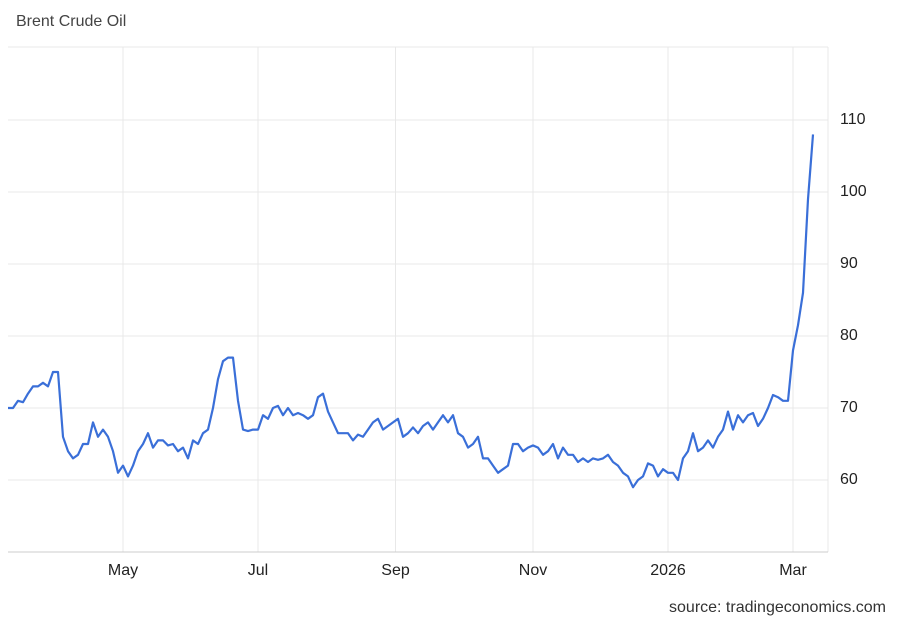  What do you see at coordinates (849, 479) in the screenshot?
I see `y-tick-label: 60` at bounding box center [849, 479].